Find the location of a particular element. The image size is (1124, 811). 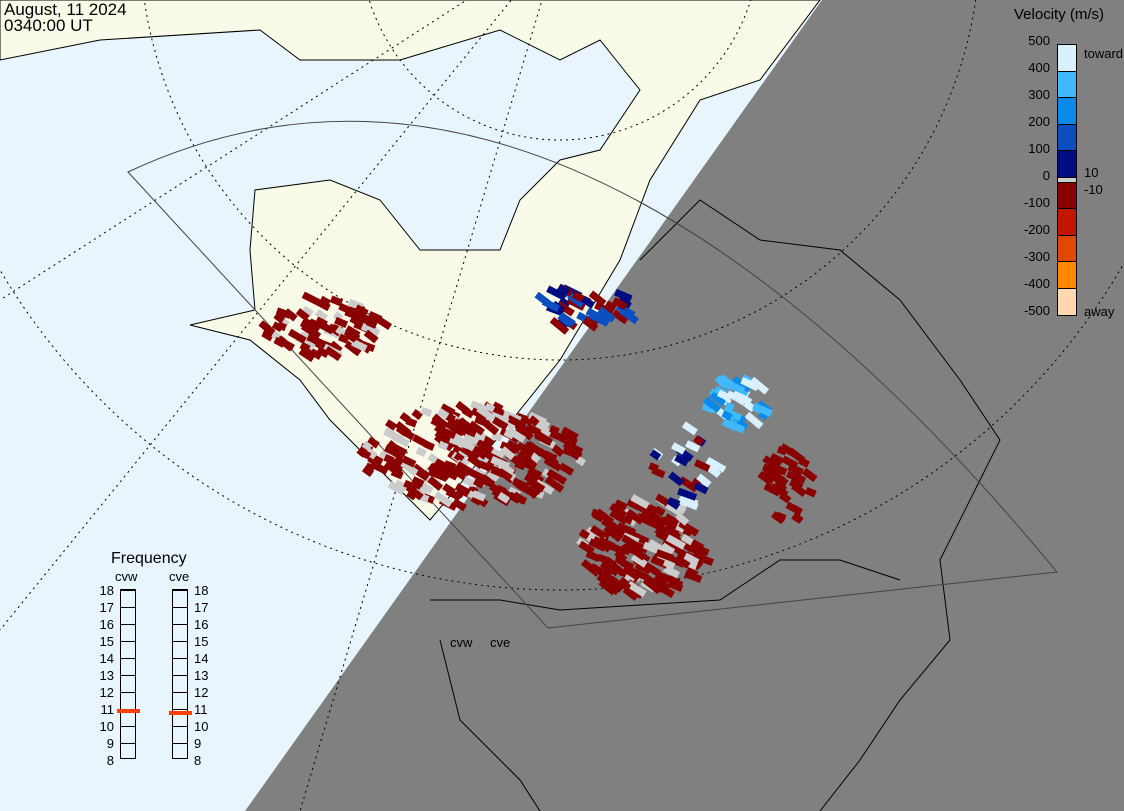

toward-label: toward is located at coordinates (1104, 53).